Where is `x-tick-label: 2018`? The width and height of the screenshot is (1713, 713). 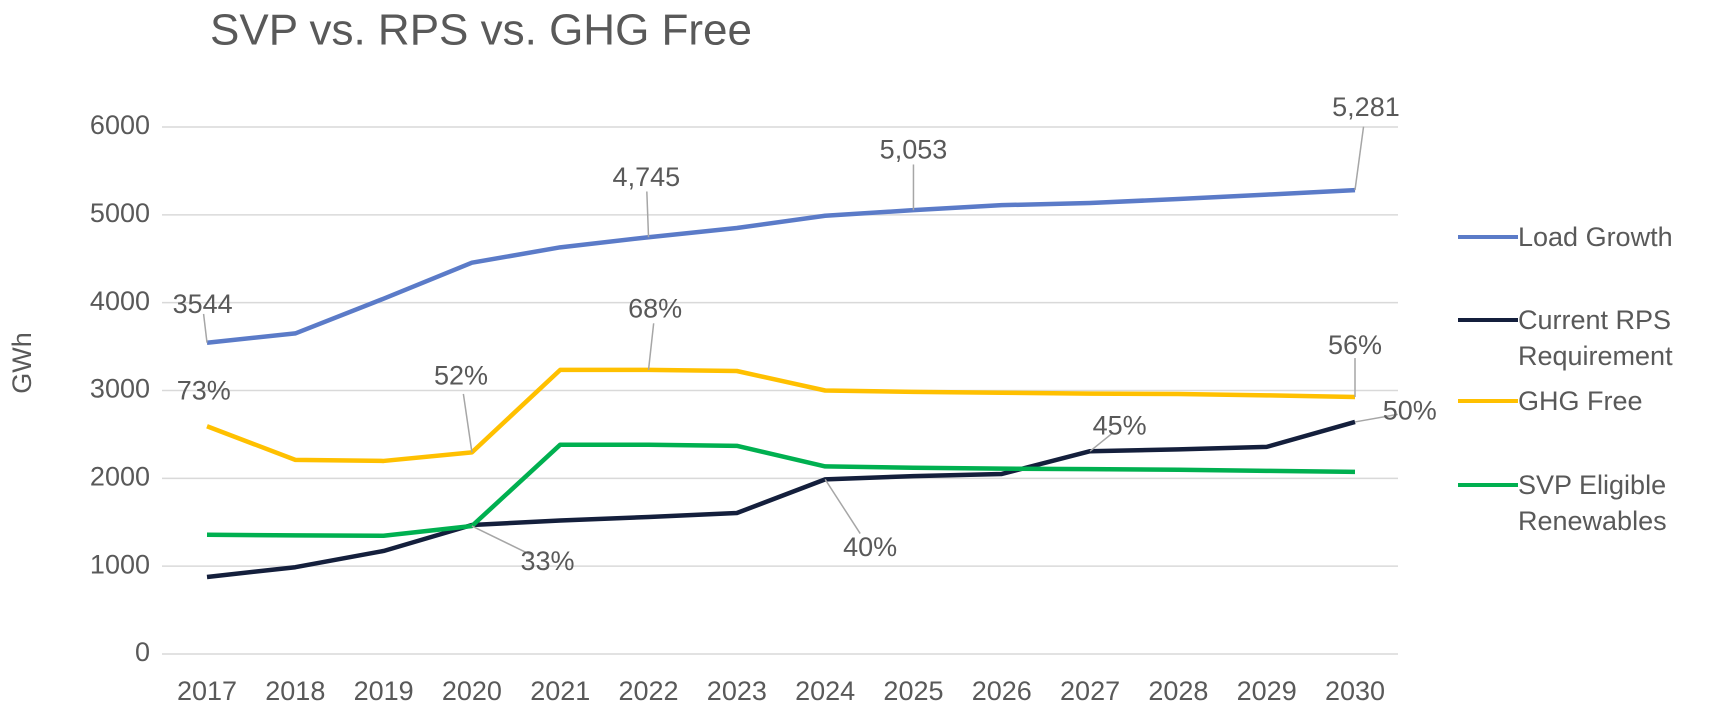 x-tick-label: 2018 is located at coordinates (295, 691).